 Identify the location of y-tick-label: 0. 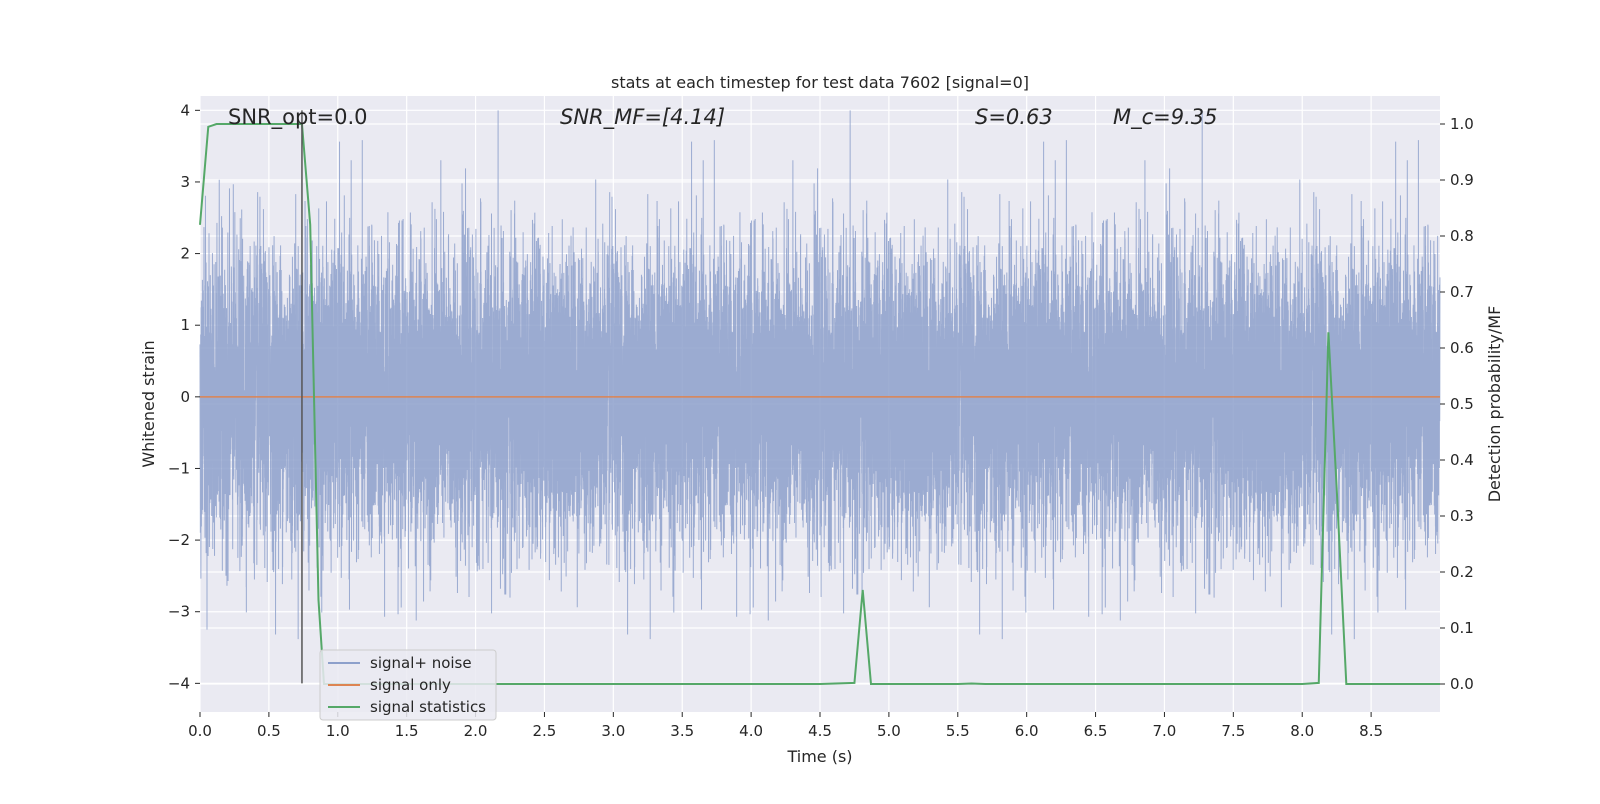
(185, 397).